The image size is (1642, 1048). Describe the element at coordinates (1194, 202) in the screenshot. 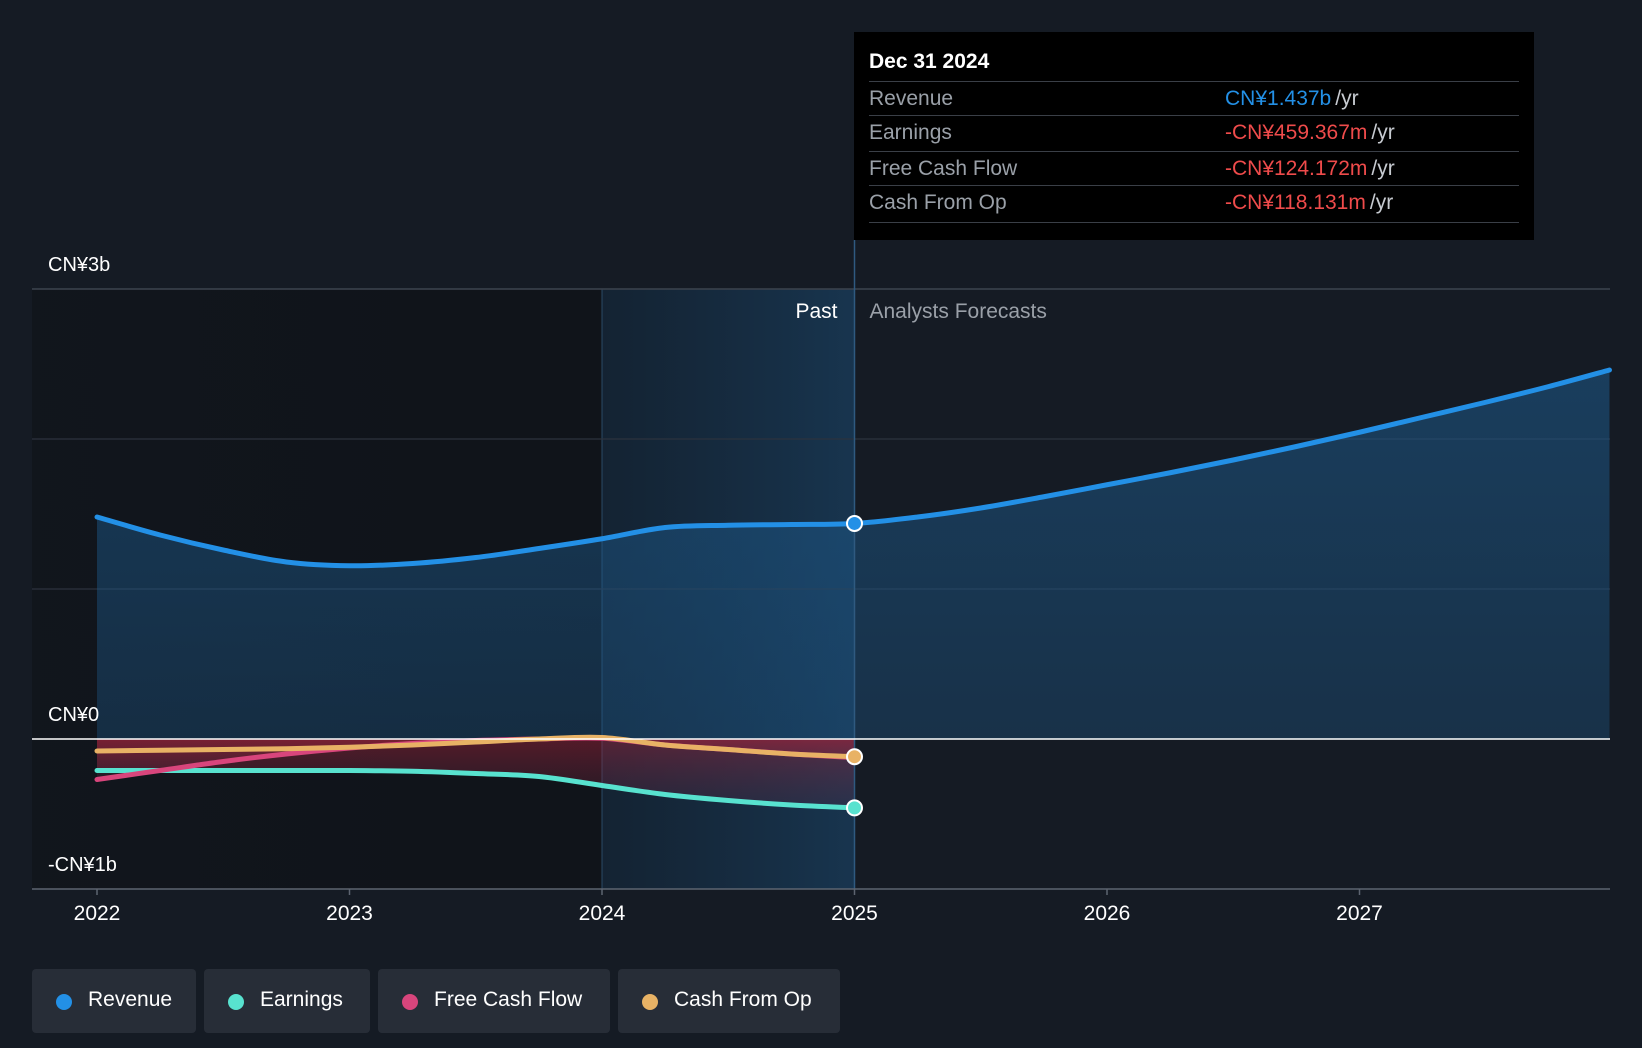

I see `tooltip-row-cash-from-op: Cash From Op -CN¥118.131m/yr` at that location.